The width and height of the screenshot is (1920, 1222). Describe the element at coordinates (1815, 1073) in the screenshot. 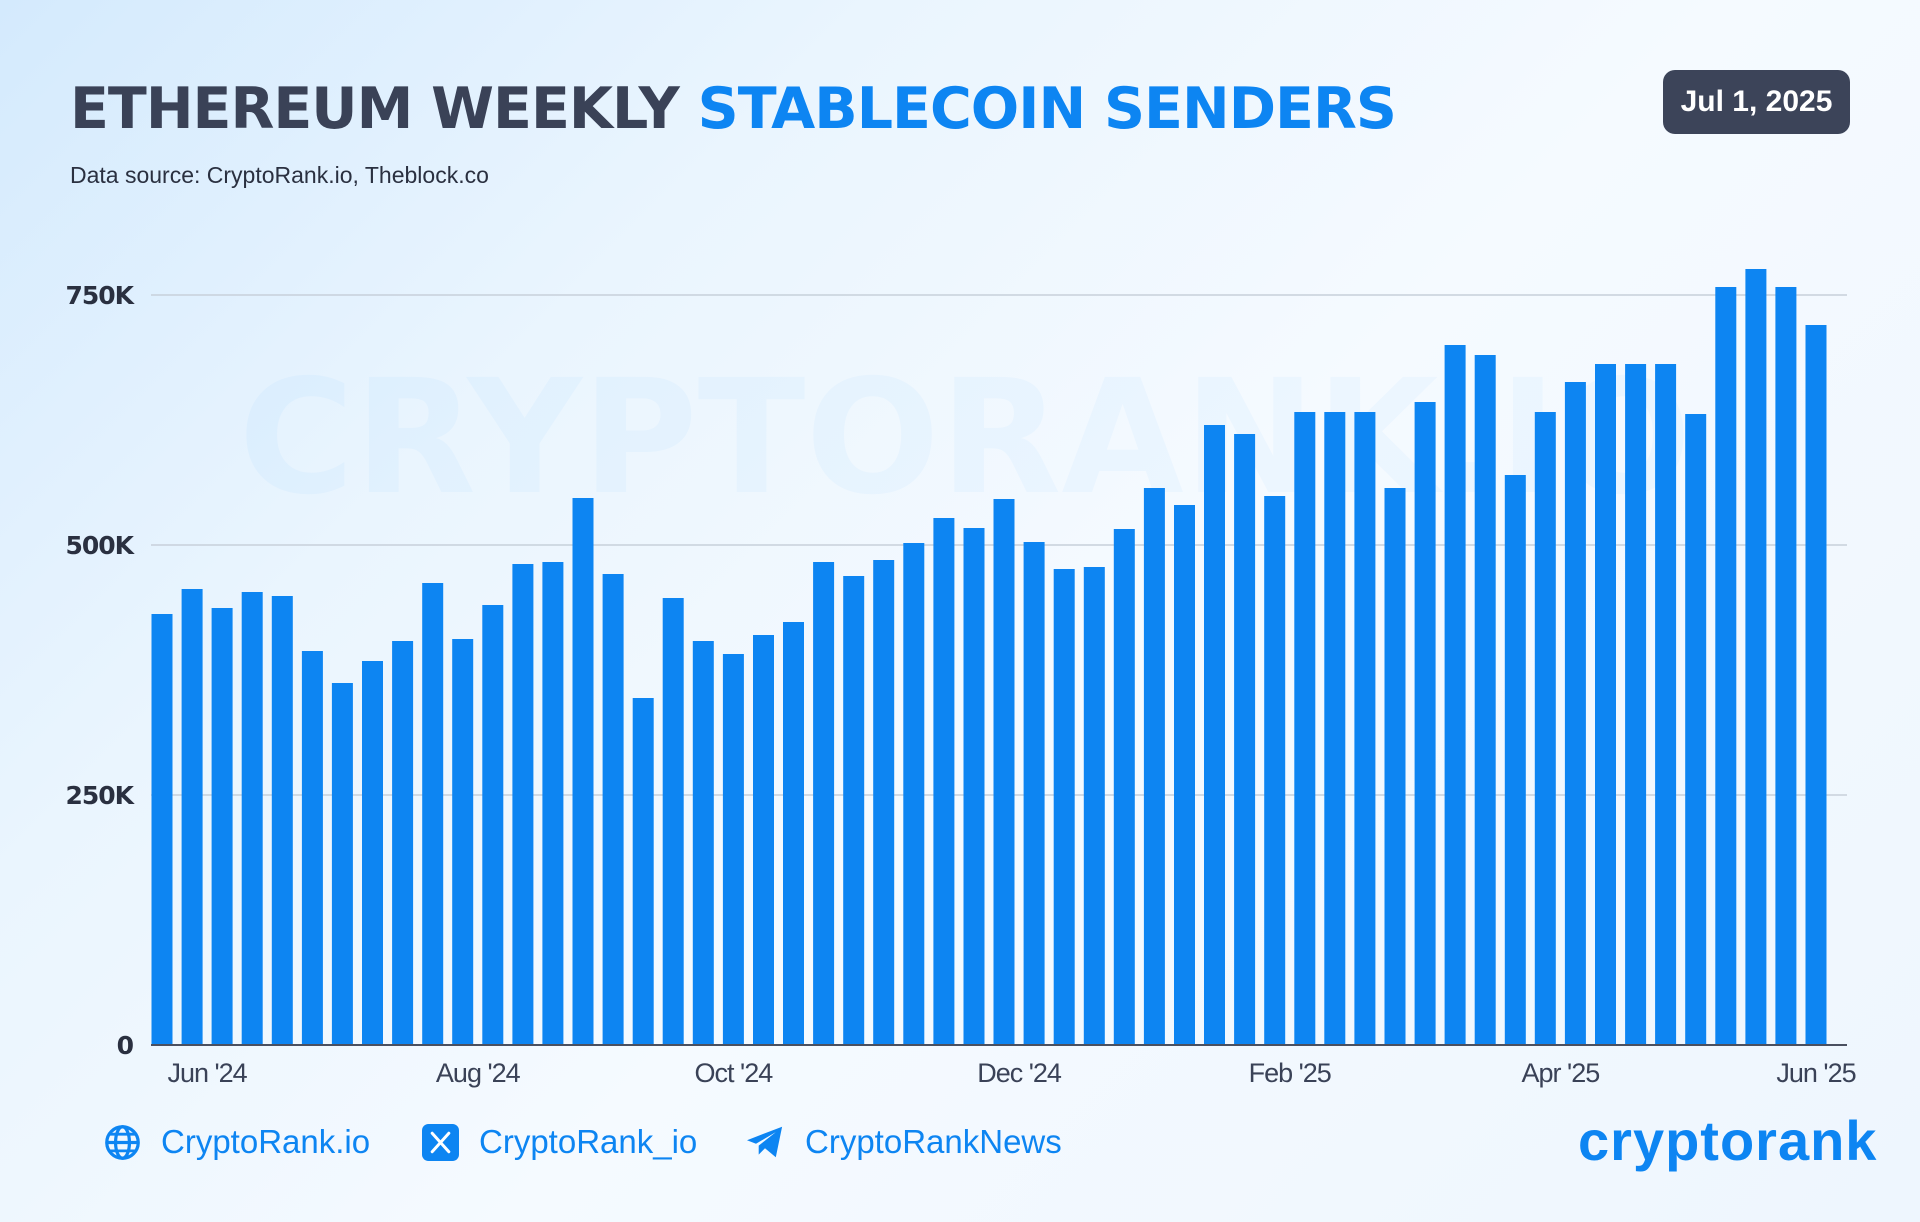

I see `x-tick-label: Jun '25` at that location.